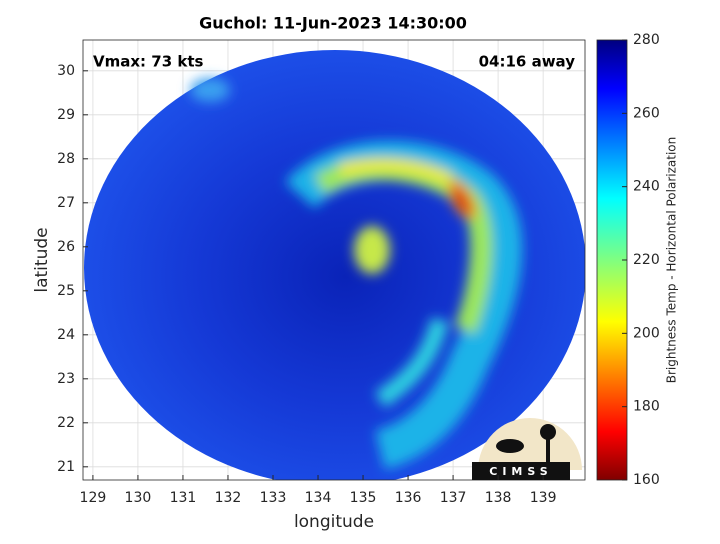 This screenshot has width=720, height=544. Describe the element at coordinates (520, 471) in the screenshot. I see `logo-text: CIMSS` at that location.